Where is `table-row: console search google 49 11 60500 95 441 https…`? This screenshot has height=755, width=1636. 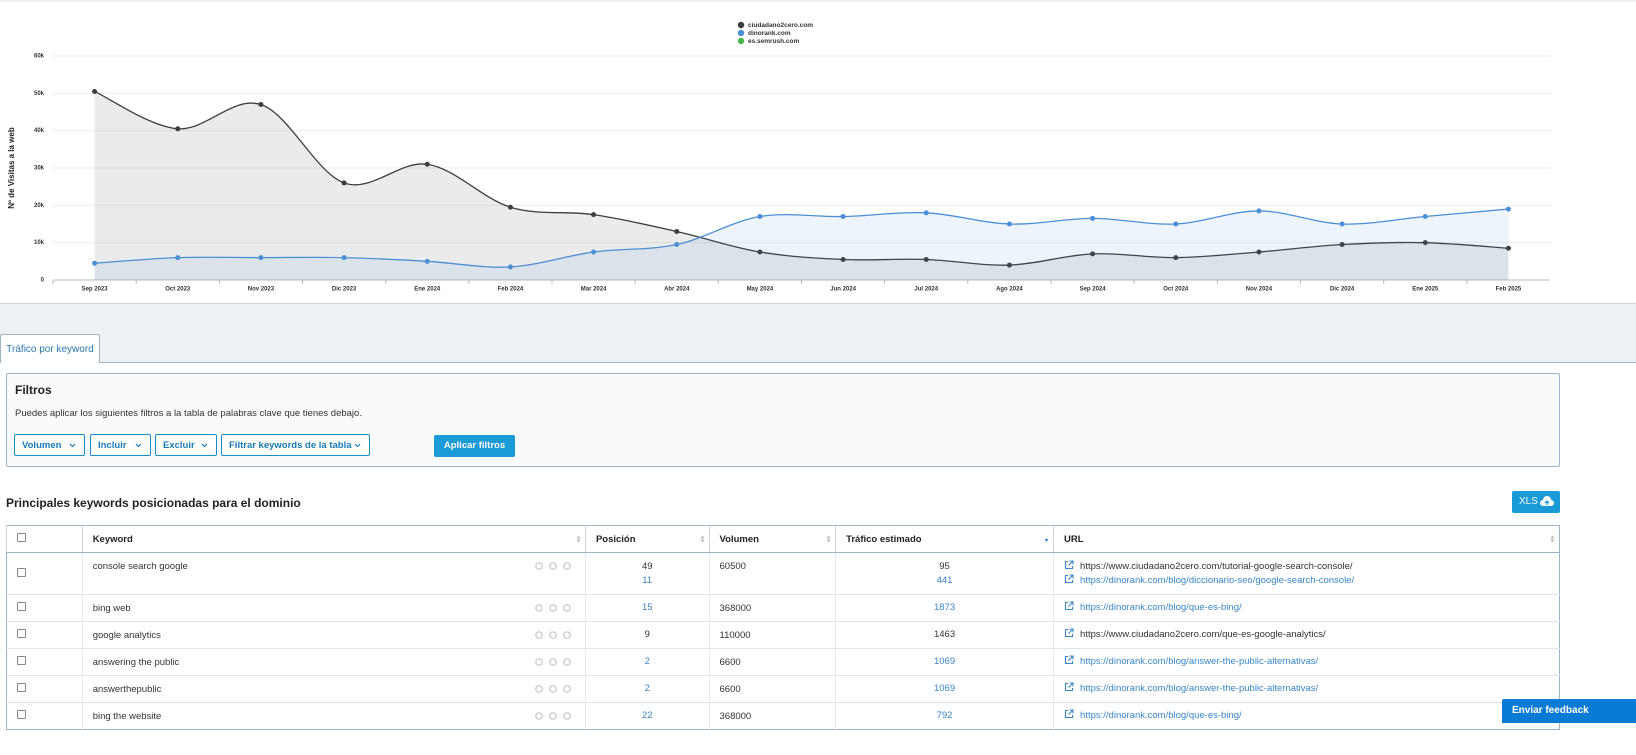 table-row: console search google 49 11 60500 95 441 https… is located at coordinates (783, 573).